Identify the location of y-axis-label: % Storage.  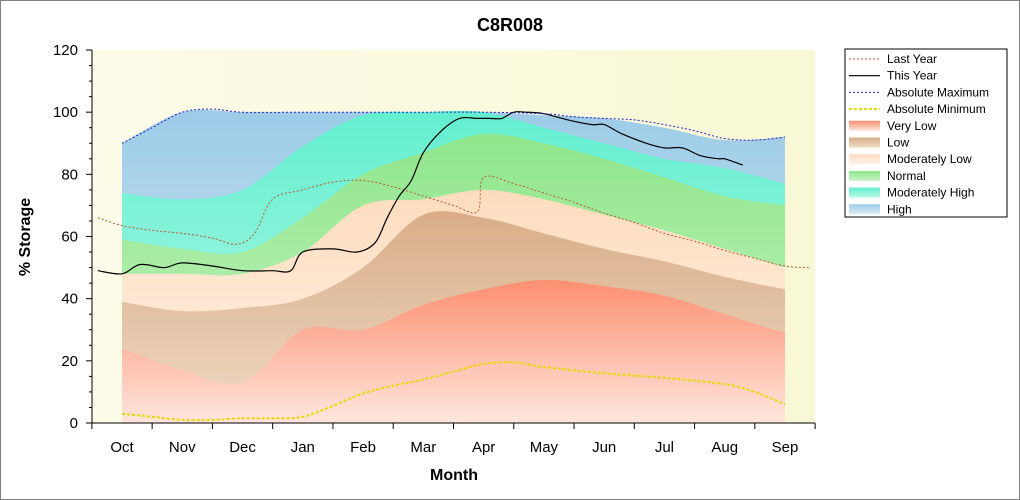
(25, 237).